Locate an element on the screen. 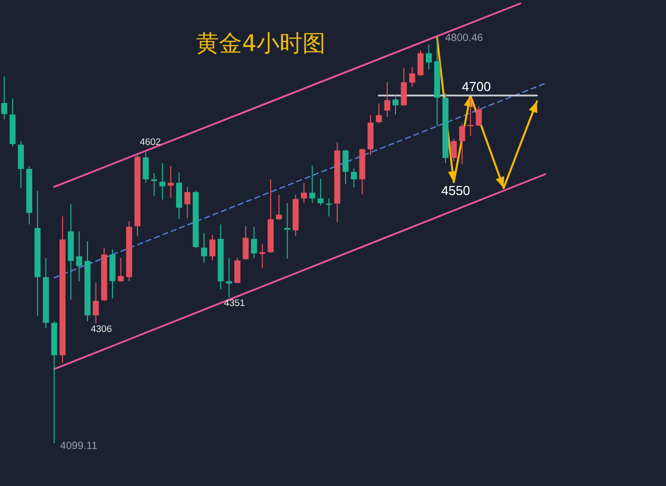  text: 4800.46 is located at coordinates (464, 38).